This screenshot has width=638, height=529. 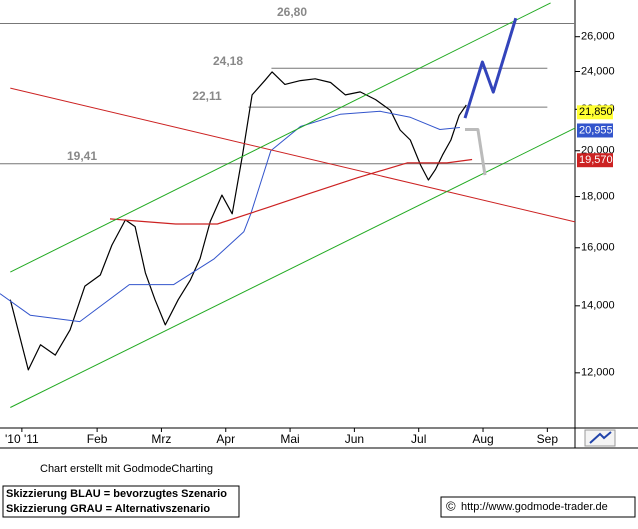 I want to click on x-tick-label: Jul, so click(x=418, y=439).